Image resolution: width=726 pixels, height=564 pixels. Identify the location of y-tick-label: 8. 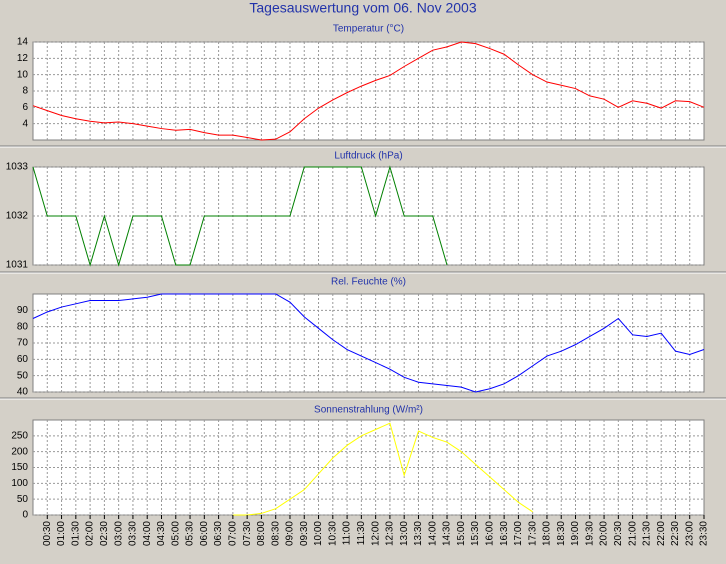
(25, 91).